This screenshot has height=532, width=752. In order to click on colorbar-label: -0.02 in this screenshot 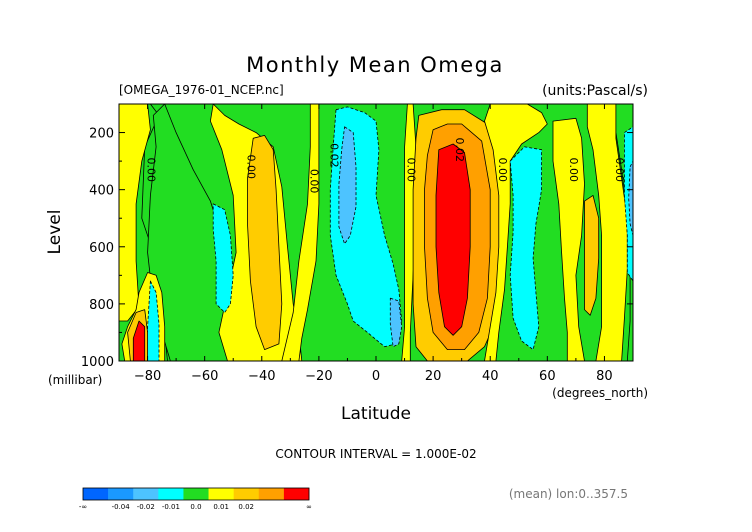, I will do `click(146, 507)`.